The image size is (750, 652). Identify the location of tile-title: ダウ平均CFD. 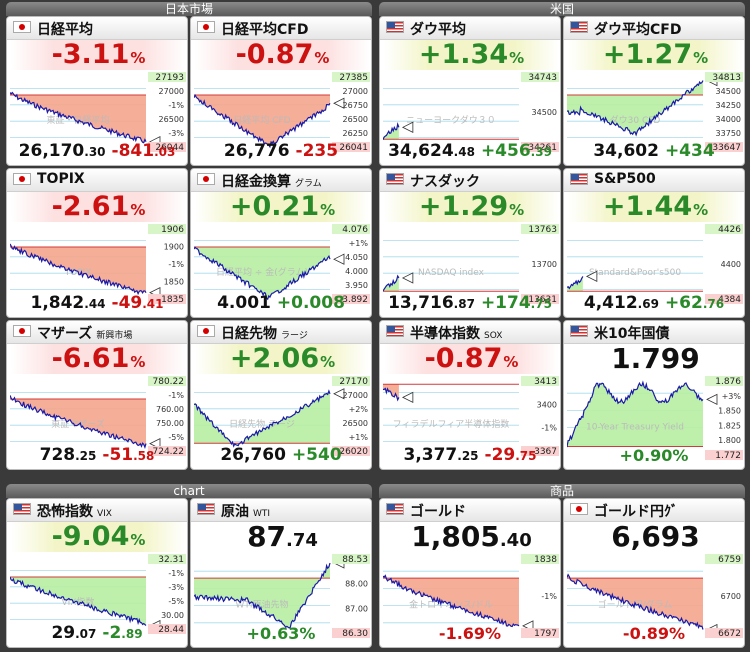
(638, 30).